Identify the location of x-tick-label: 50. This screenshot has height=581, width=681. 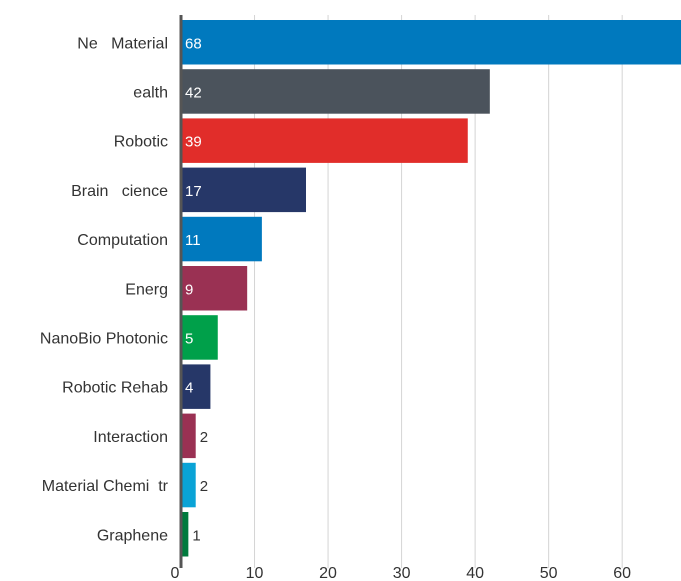
(549, 573).